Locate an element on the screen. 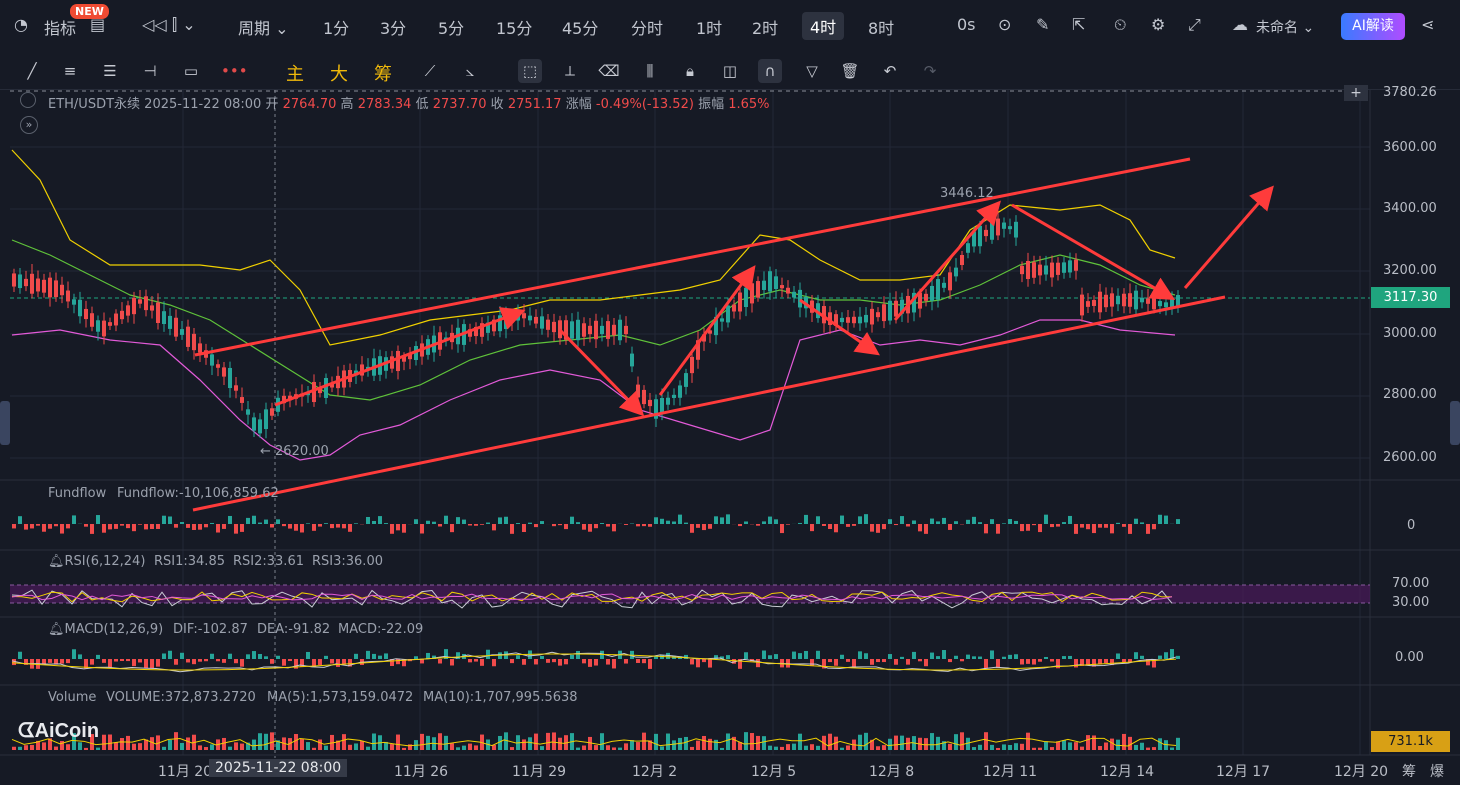 The image size is (1460, 785). fullscreen-icon: ⤢ is located at coordinates (1194, 24).